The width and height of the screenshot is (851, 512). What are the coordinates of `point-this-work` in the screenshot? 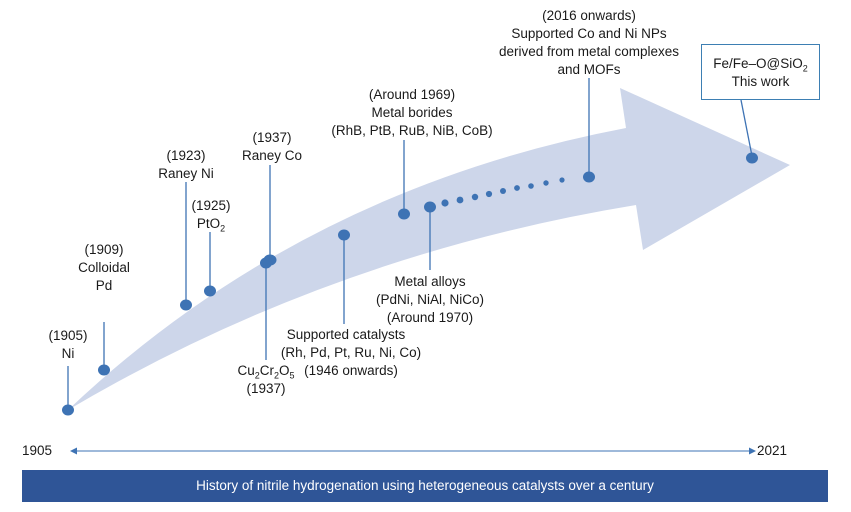 It's located at (752, 158).